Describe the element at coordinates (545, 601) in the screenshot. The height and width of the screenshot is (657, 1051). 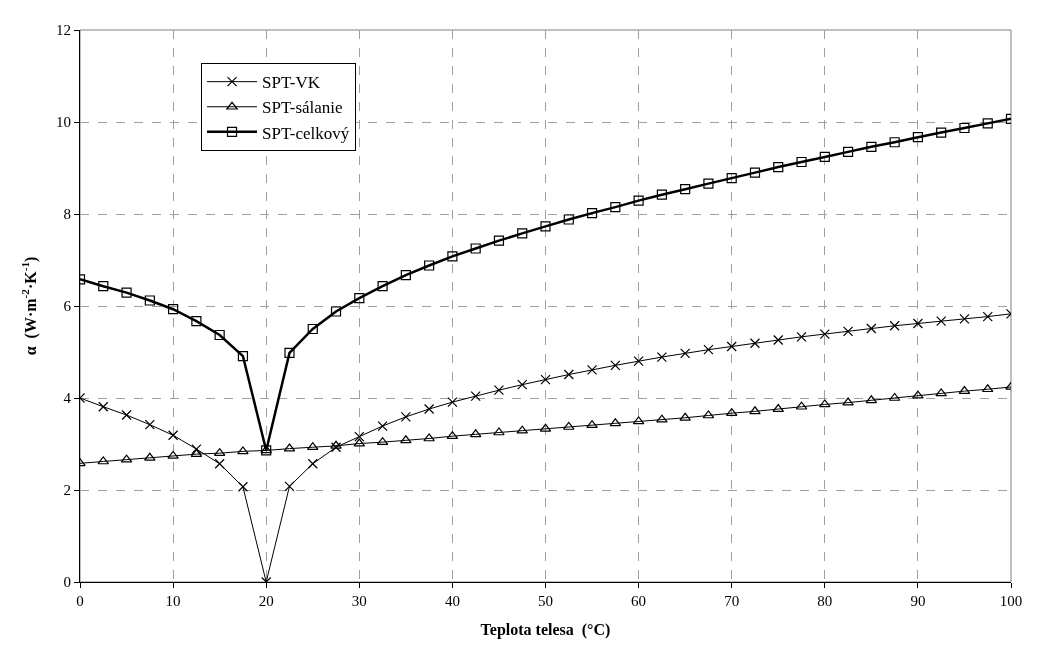
I see `x-tick-label: 50` at that location.